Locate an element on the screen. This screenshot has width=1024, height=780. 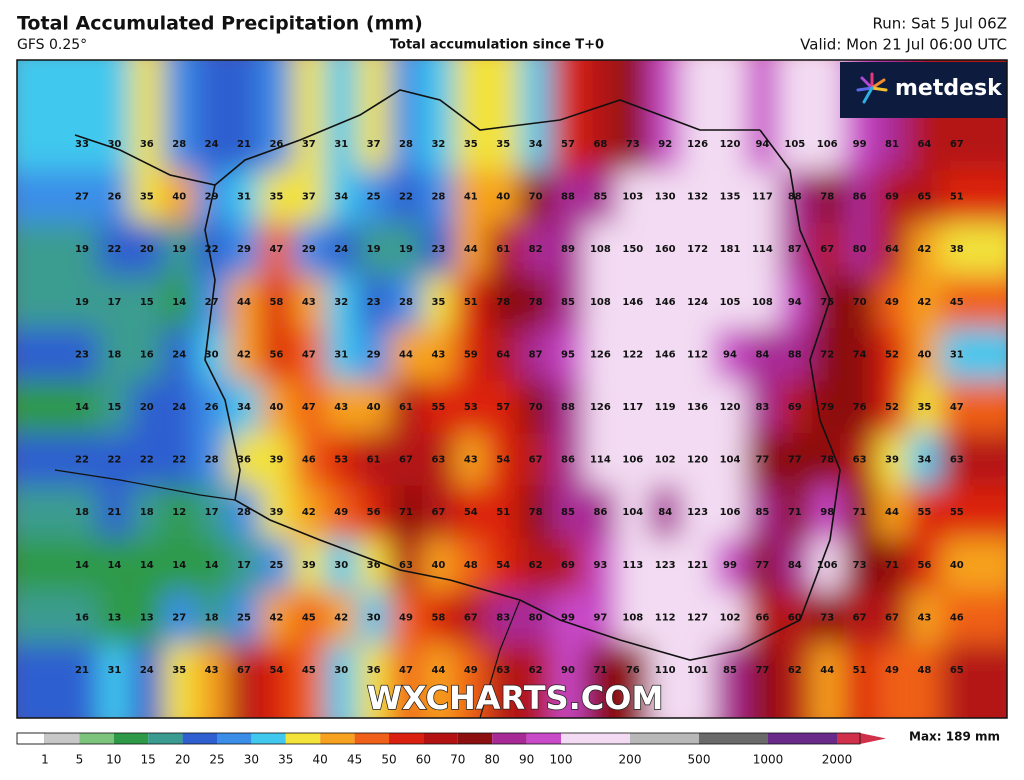
precip-value: 78 is located at coordinates (503, 302).